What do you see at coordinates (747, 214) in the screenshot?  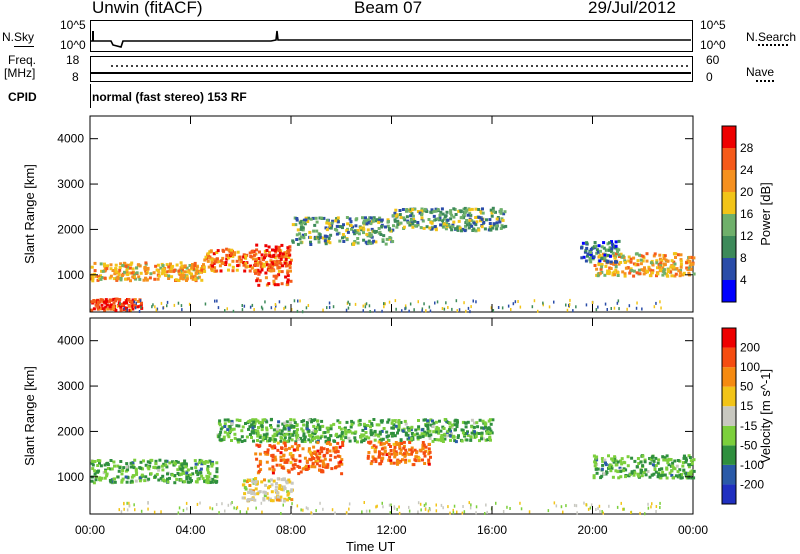 I see `colorbar-tick-label: 16` at bounding box center [747, 214].